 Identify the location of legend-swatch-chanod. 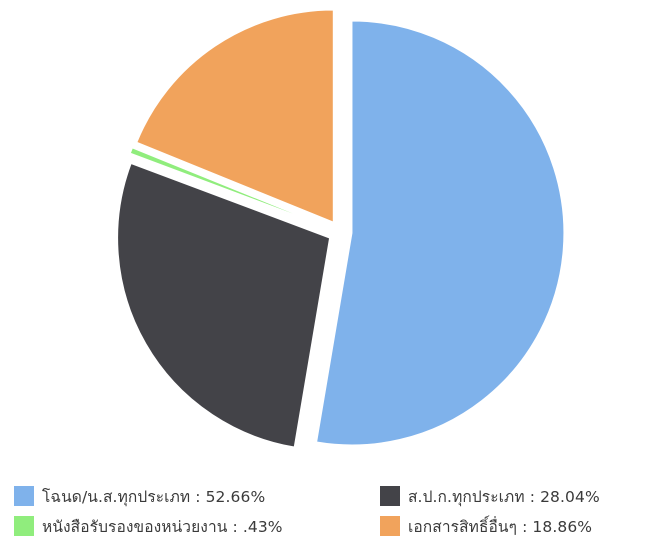
(24, 496).